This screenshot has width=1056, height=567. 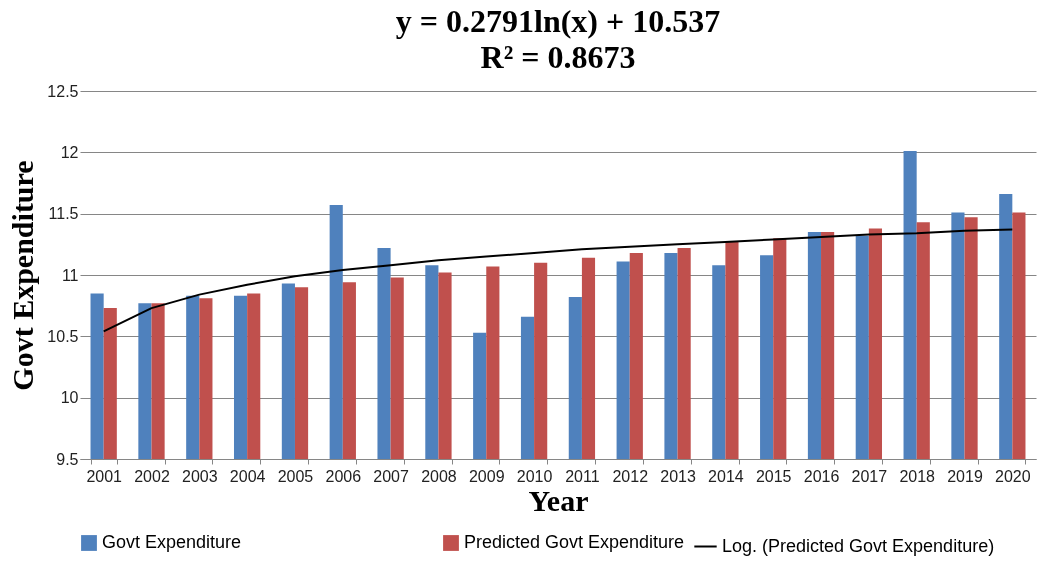 I want to click on x-tick-label: 2015, so click(x=773, y=476).